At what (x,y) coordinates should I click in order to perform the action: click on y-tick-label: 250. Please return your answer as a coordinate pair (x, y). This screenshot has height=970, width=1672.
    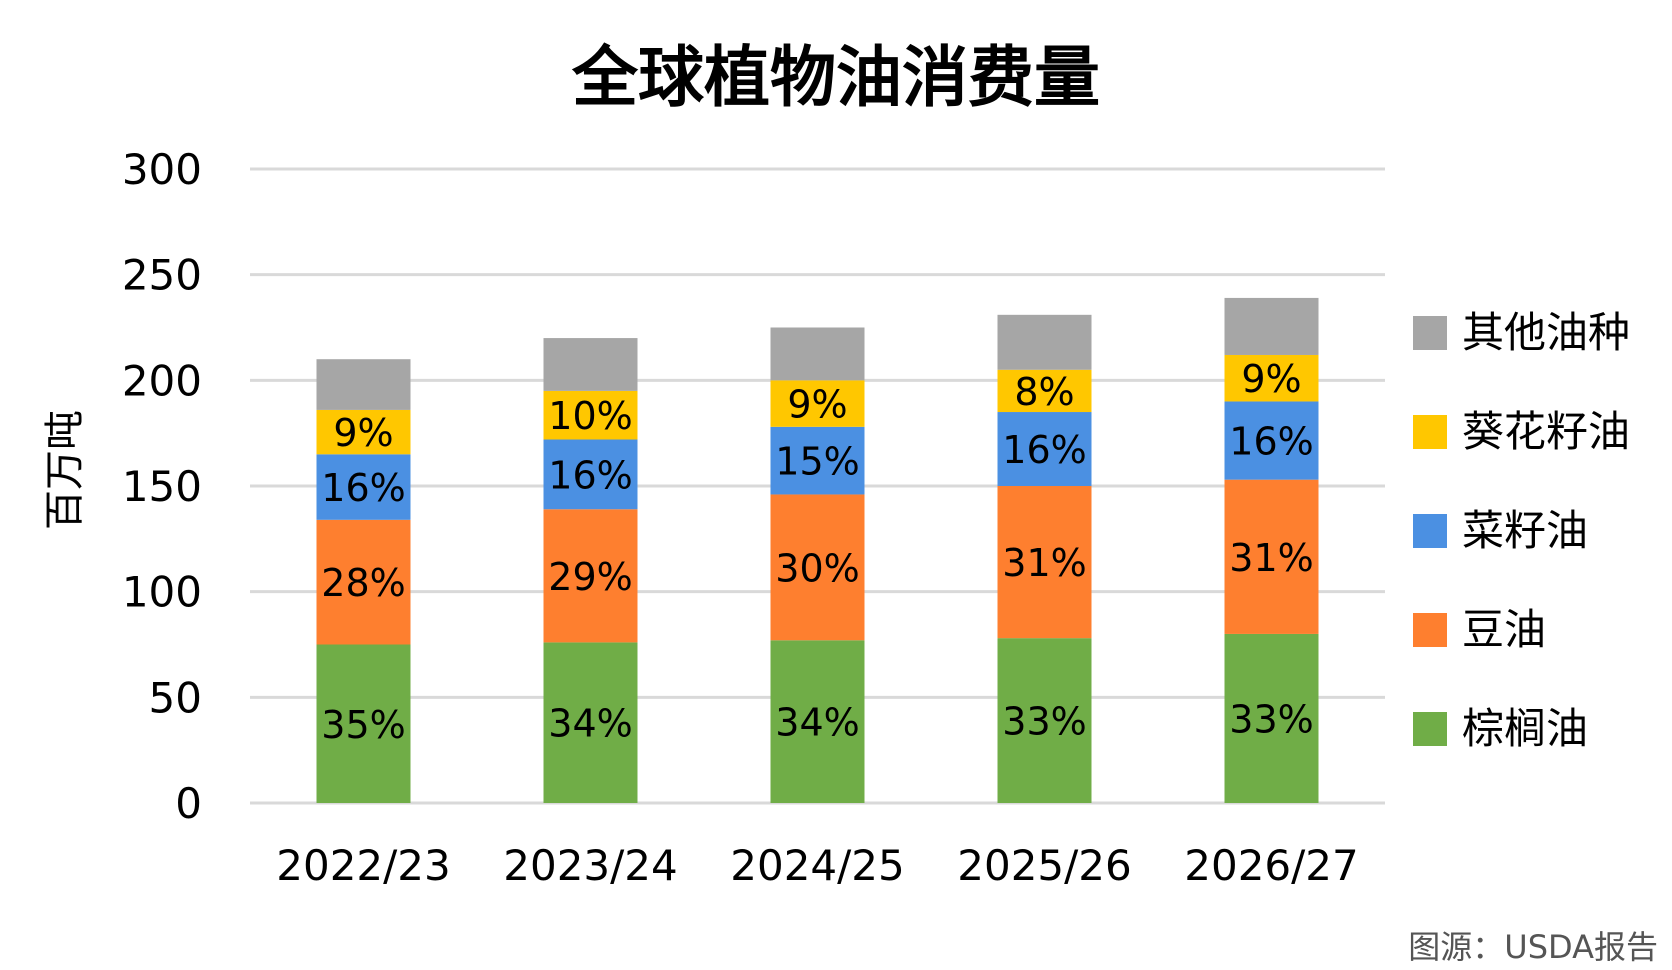
    Looking at the image, I should click on (162, 275).